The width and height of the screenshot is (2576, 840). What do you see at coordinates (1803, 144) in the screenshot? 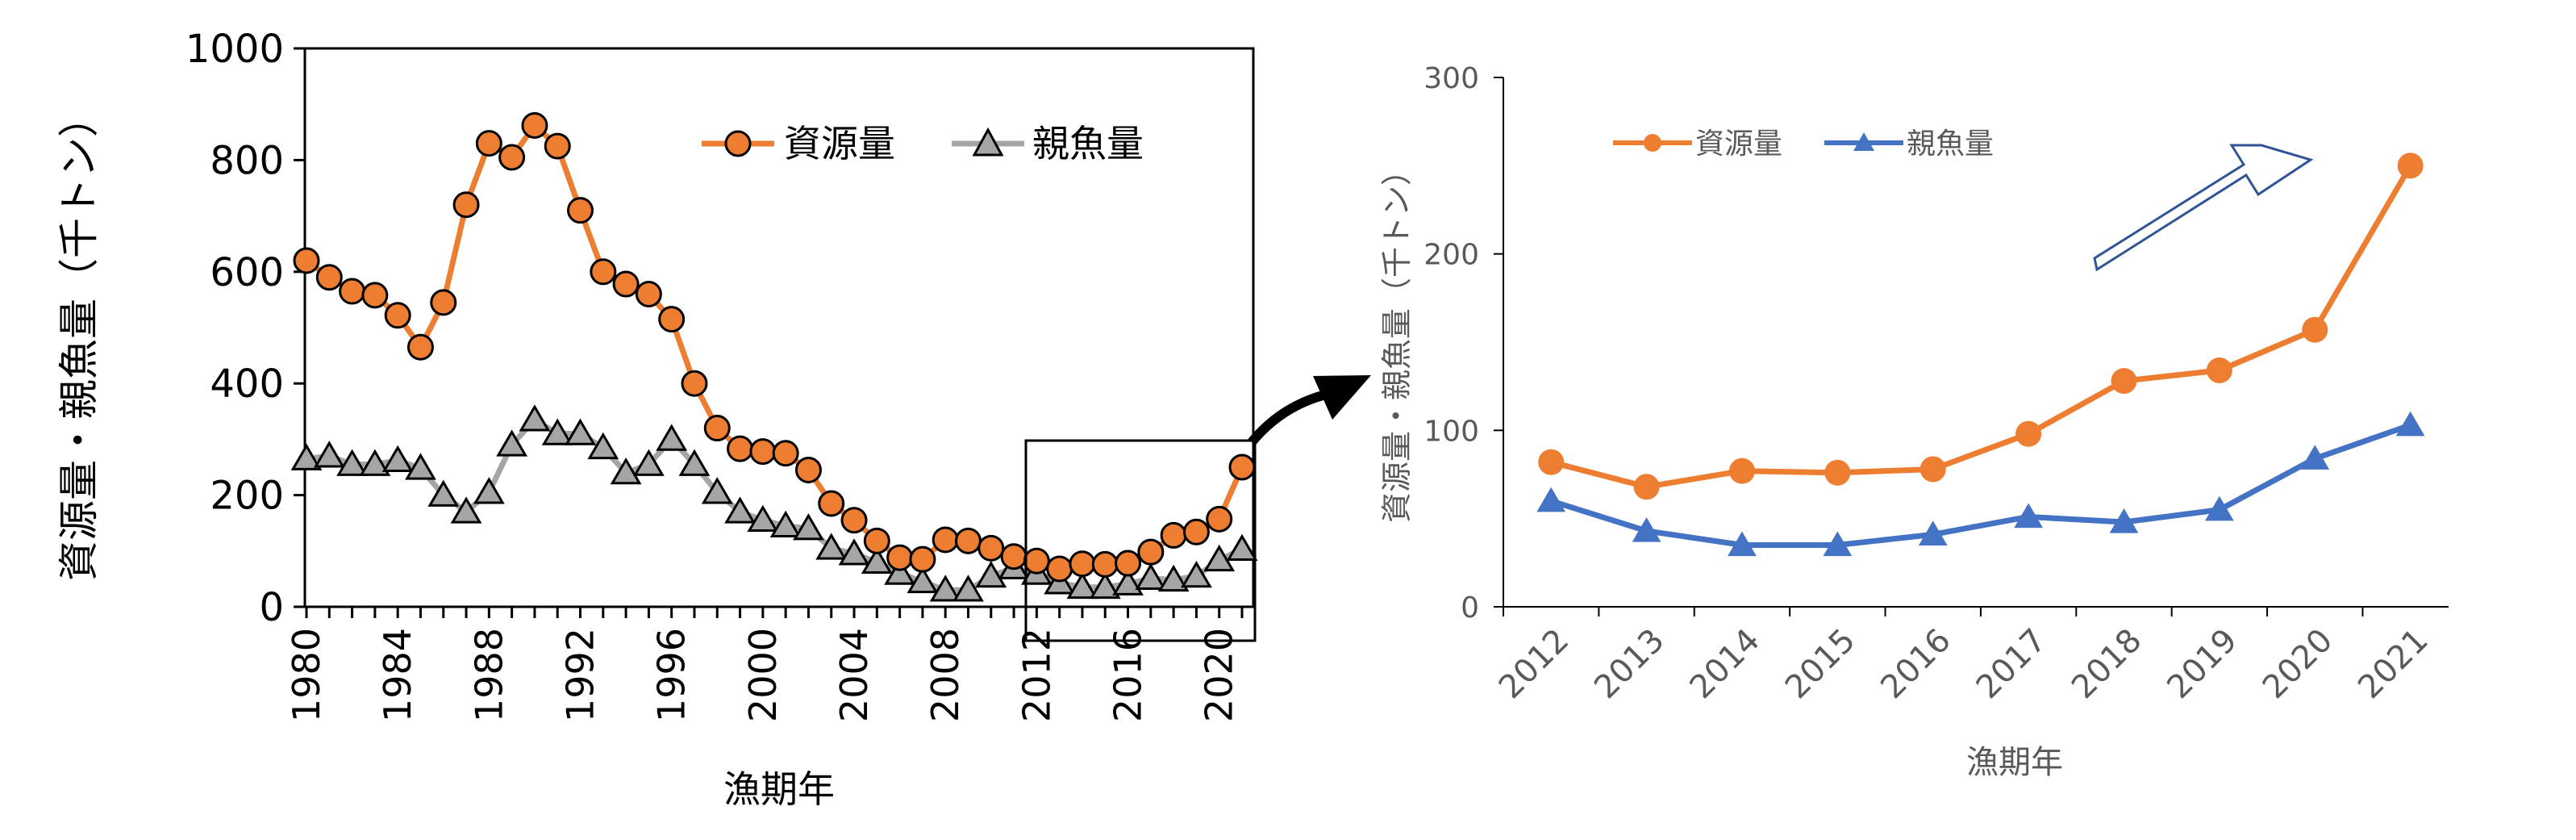
I see `right-legend: 資源量 親魚量` at bounding box center [1803, 144].